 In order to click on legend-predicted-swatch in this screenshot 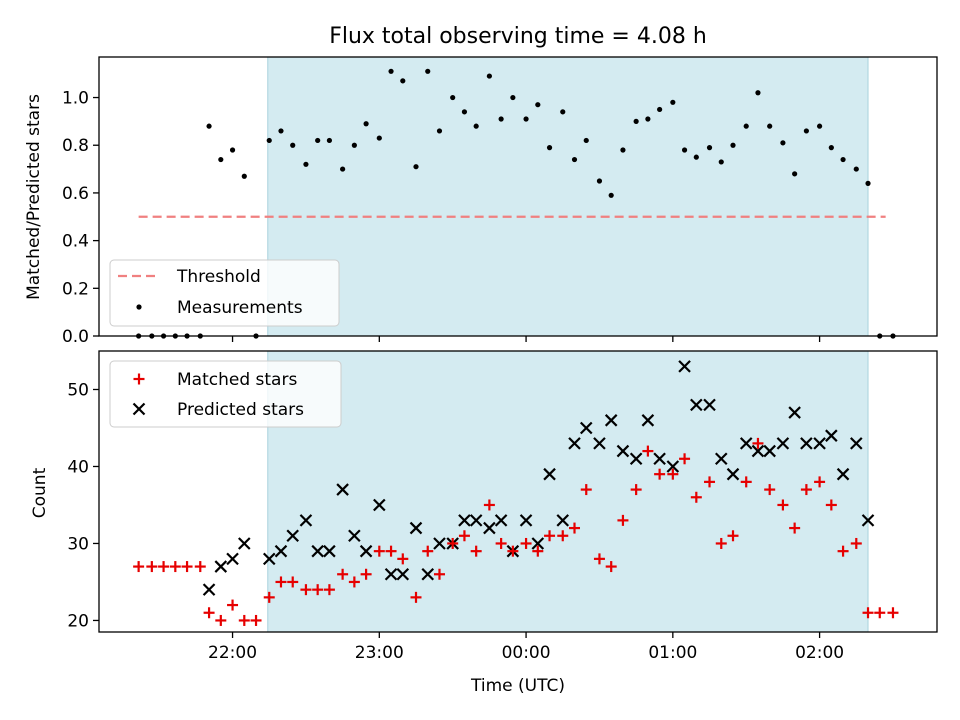, I will do `click(139, 409)`.